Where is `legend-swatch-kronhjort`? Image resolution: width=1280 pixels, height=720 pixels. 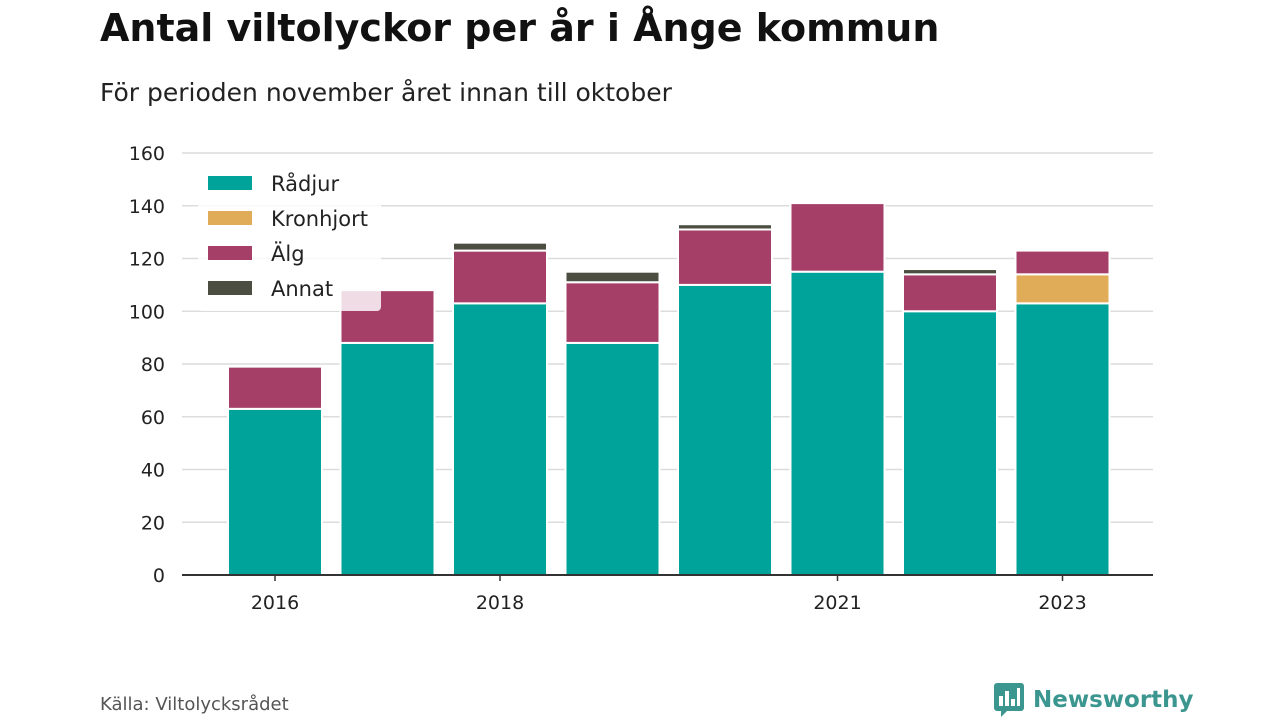
legend-swatch-kronhjort is located at coordinates (230, 218).